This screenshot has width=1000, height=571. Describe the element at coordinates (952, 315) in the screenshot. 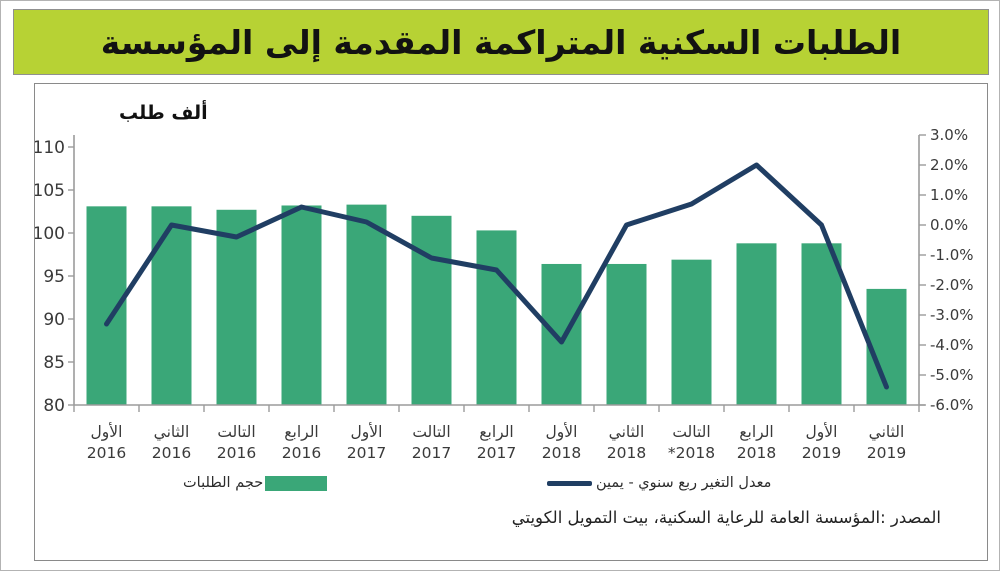

I see `right-axis-tick-label: -3.0%` at that location.